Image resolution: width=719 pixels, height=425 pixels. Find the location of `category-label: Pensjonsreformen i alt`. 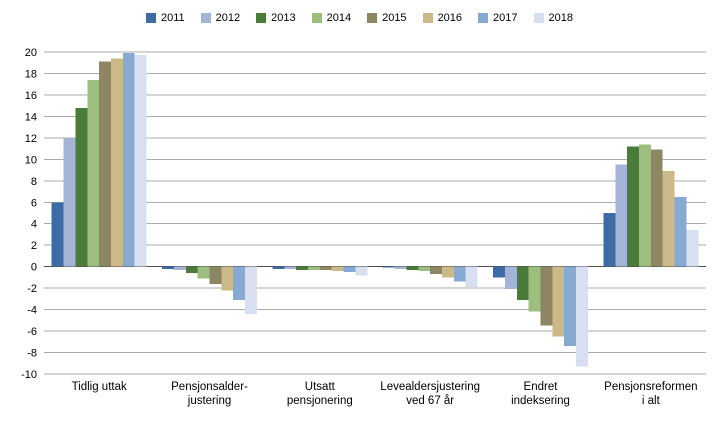

category-label: Pensjonsreformen i alt is located at coordinates (650, 394).